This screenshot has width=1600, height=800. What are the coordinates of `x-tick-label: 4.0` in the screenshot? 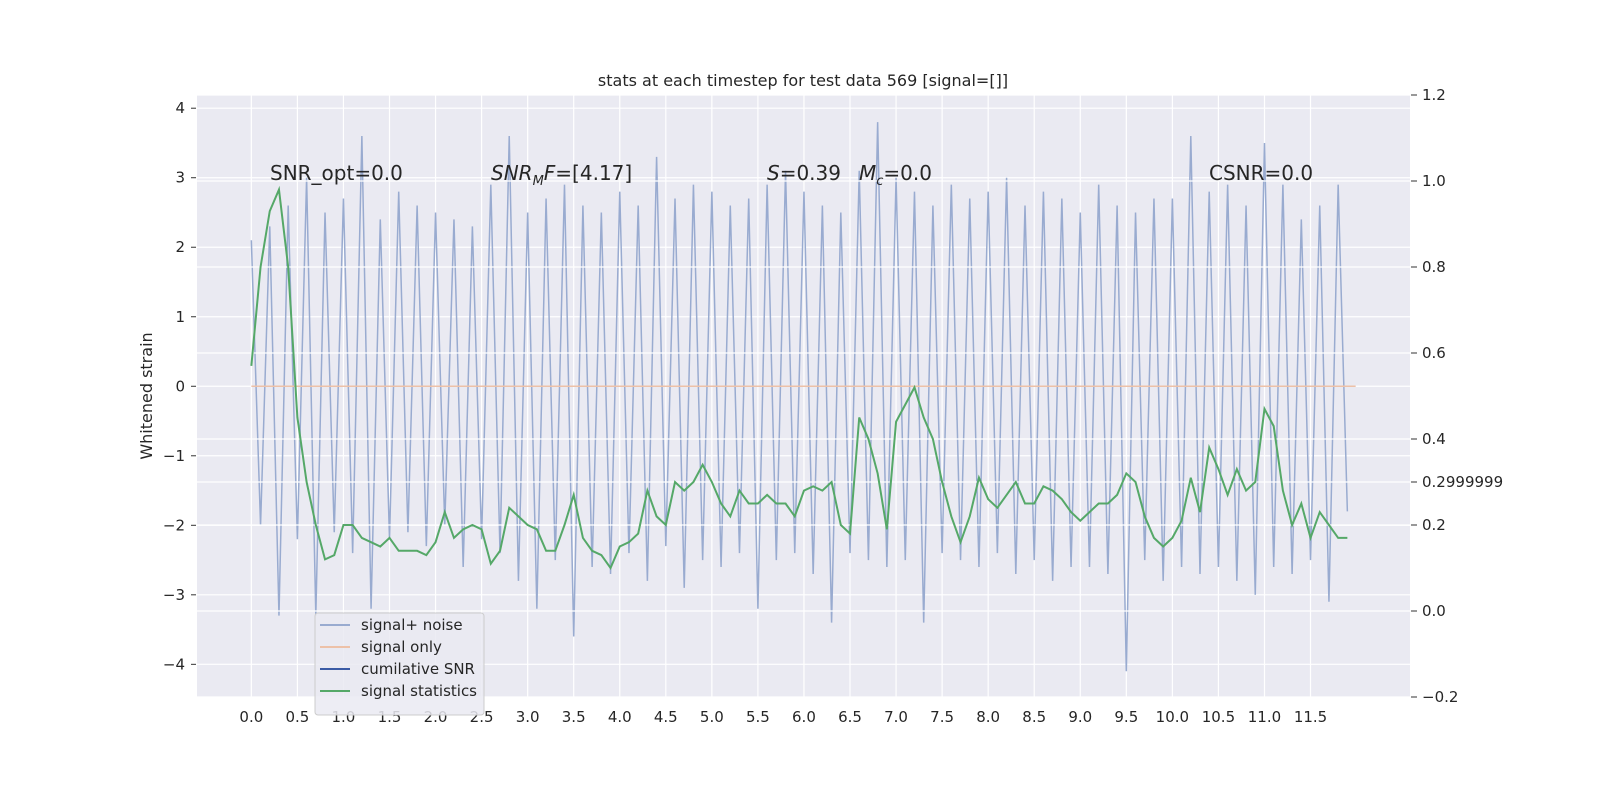 It's located at (620, 717).